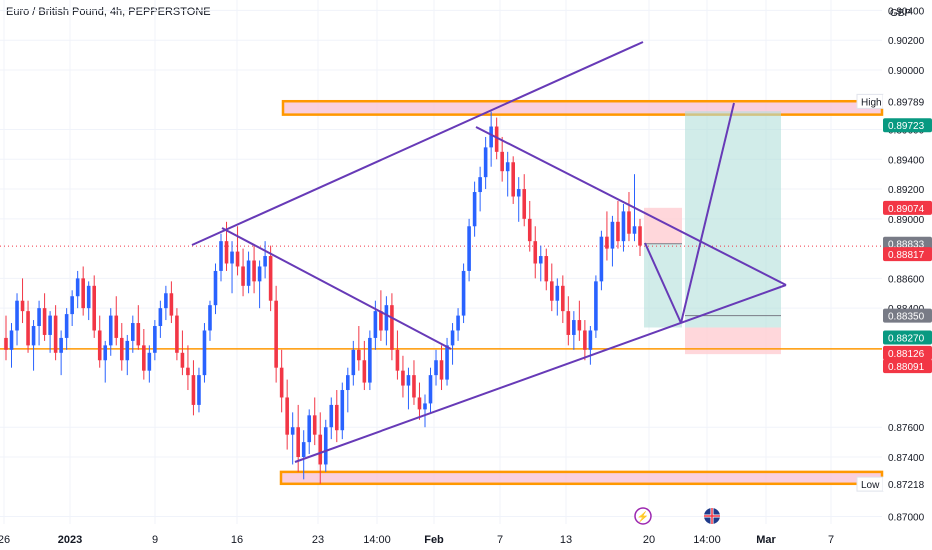 The image size is (932, 550). Describe the element at coordinates (566, 540) in the screenshot. I see `x-tick-label: 13` at that location.